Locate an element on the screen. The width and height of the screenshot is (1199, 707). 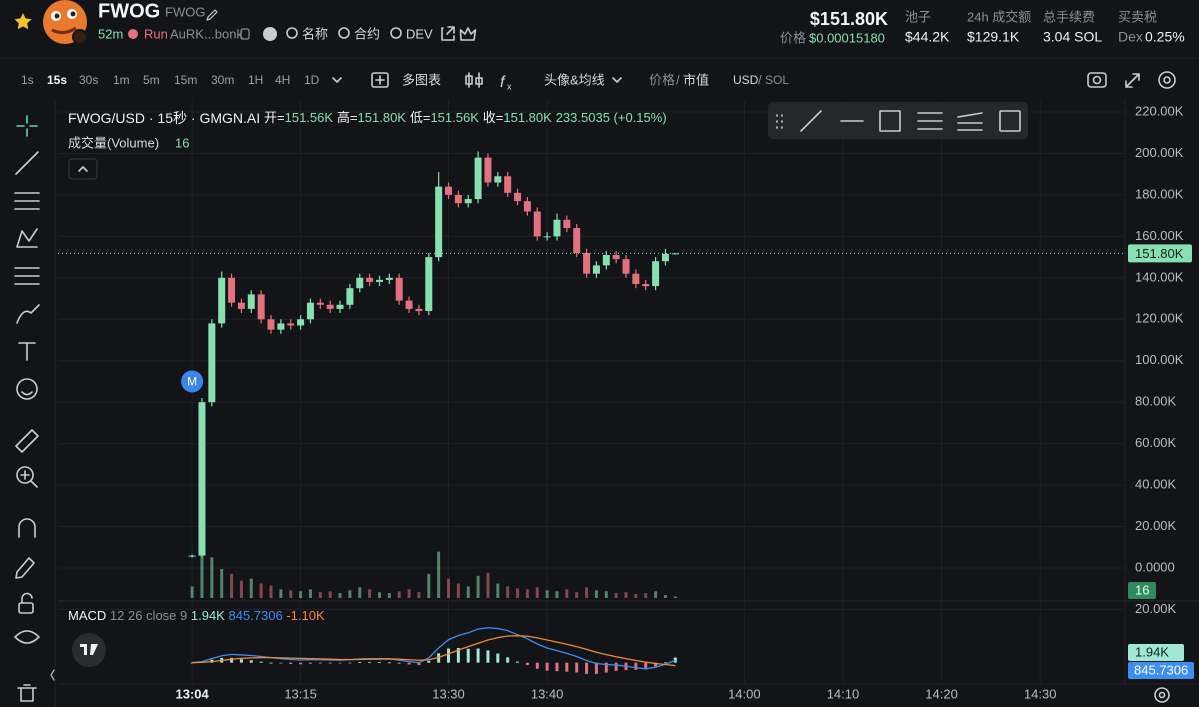
x-tick-label: 13:15 is located at coordinates (300, 693).